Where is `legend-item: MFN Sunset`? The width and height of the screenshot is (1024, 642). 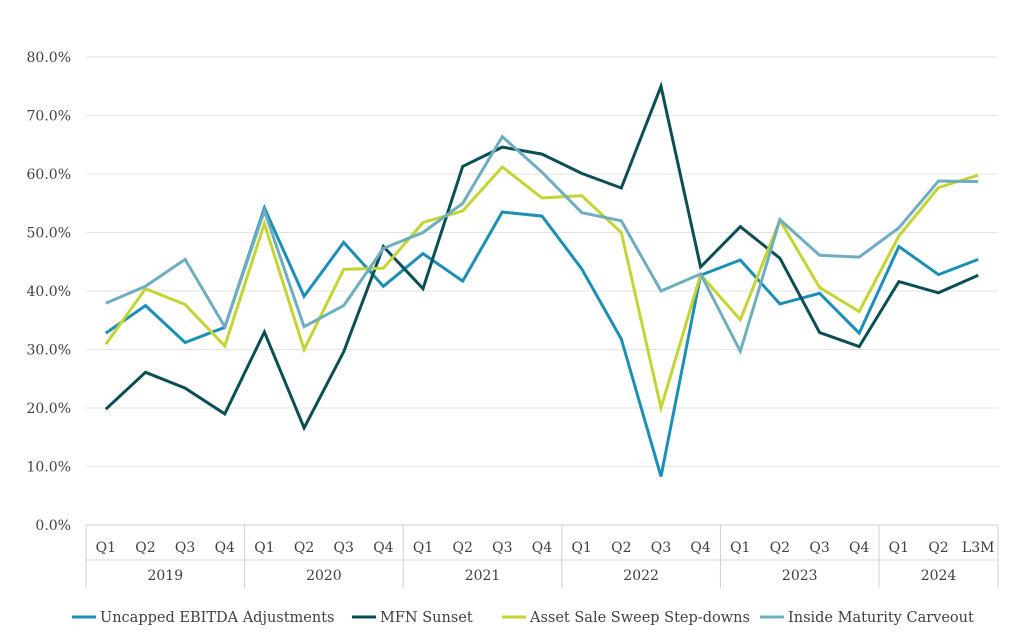
legend-item: MFN Sunset is located at coordinates (412, 618).